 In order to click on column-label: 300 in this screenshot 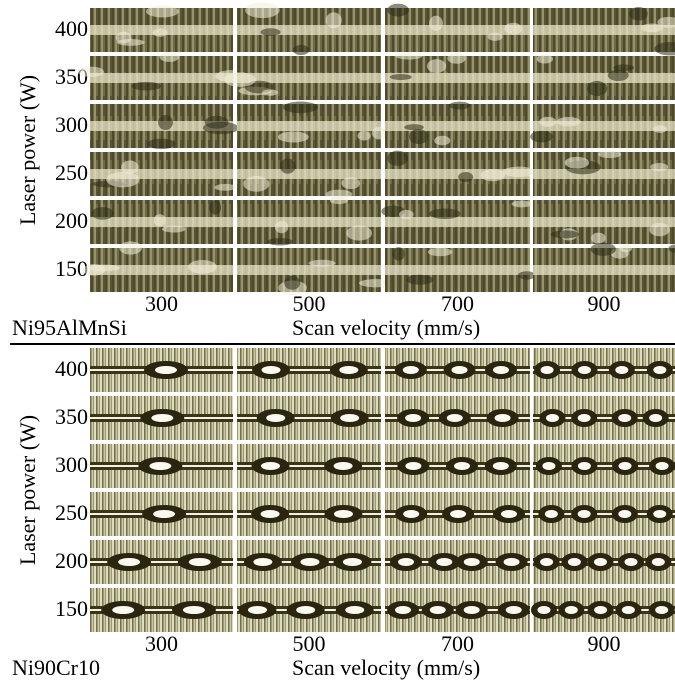, I will do `click(161, 303)`.